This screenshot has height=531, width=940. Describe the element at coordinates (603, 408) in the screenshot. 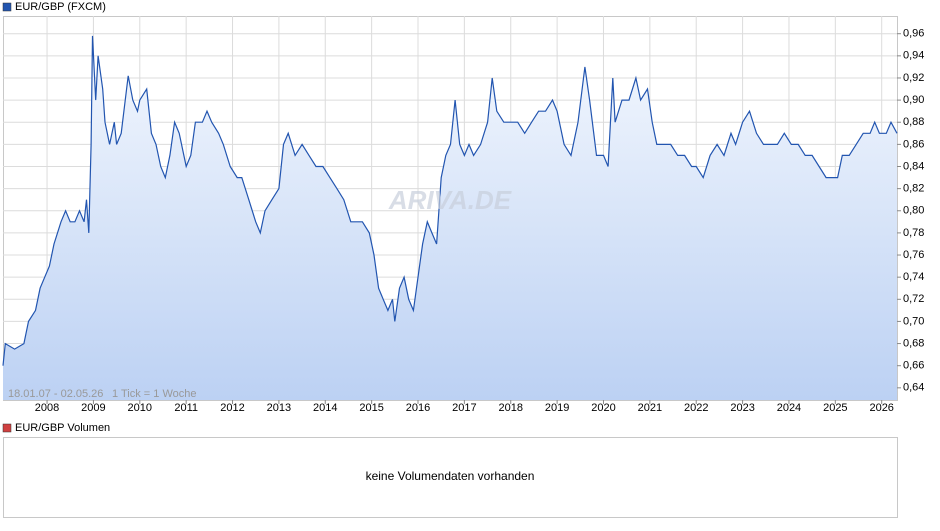

I see `x-tick-label: 2020` at that location.